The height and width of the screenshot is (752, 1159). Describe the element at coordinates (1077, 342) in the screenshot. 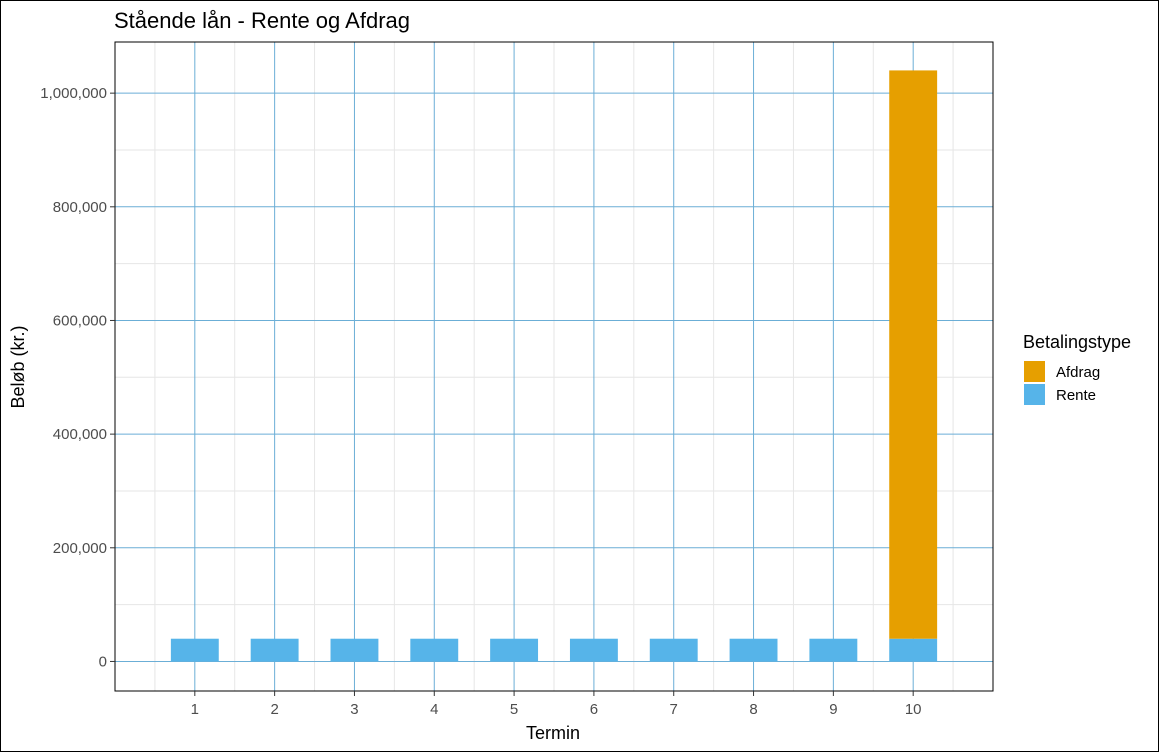

I see `legend-title: Betalingstype` at that location.